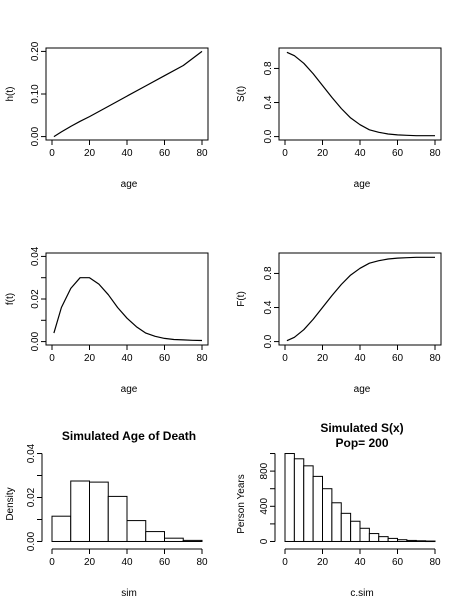 The width and height of the screenshot is (466, 612). I want to click on y-tick-label: 0, so click(264, 541).